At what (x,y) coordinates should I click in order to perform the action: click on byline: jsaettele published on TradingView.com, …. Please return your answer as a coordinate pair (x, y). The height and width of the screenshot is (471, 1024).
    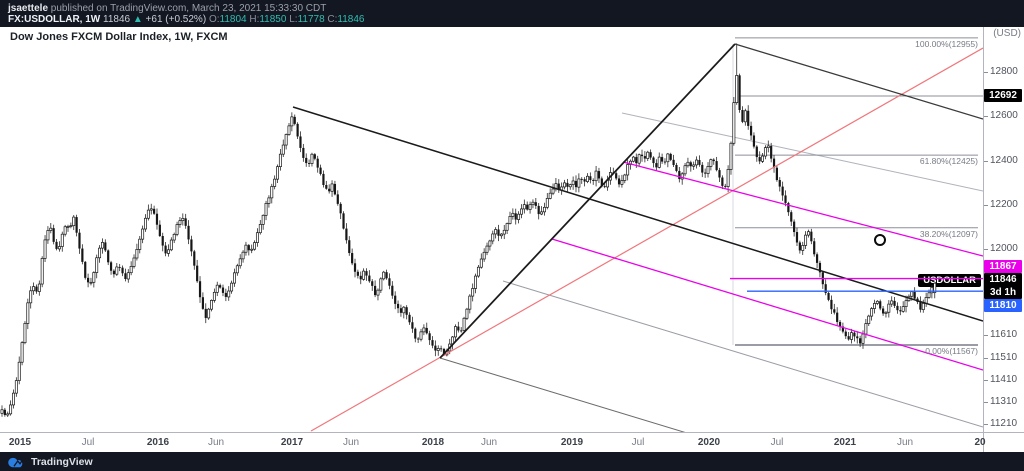
    Looking at the image, I should click on (167, 8).